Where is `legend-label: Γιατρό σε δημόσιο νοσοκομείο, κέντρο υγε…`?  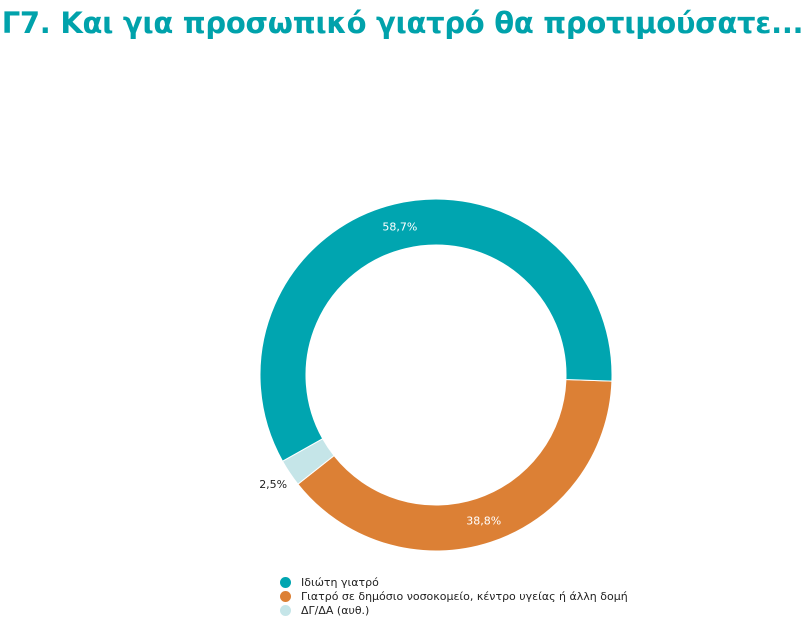
legend-label: Γιατρό σε δημόσιο νοσοκομείο, κέντρο υγε… is located at coordinates (464, 596).